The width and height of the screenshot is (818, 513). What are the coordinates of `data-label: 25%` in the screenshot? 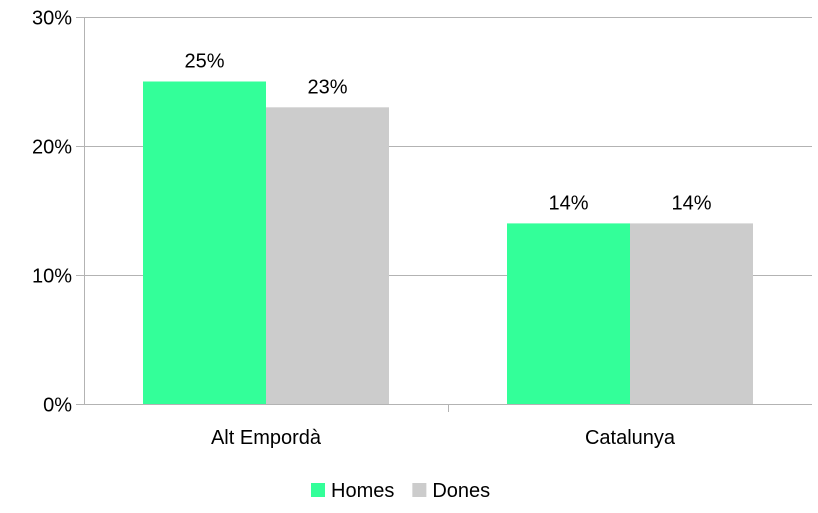 It's located at (204, 62).